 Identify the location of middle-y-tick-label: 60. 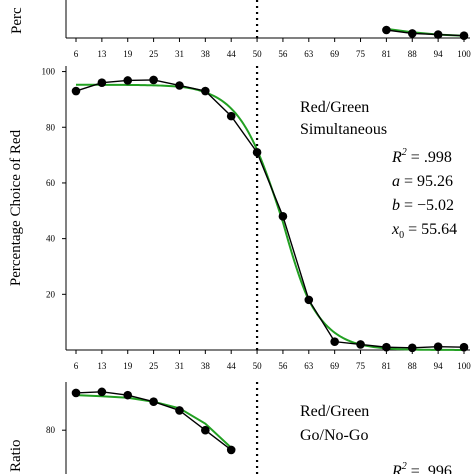
(51, 183).